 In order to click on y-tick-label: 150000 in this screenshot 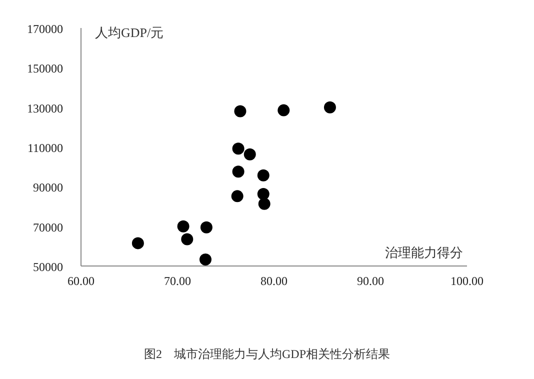, I will do `click(45, 69)`.